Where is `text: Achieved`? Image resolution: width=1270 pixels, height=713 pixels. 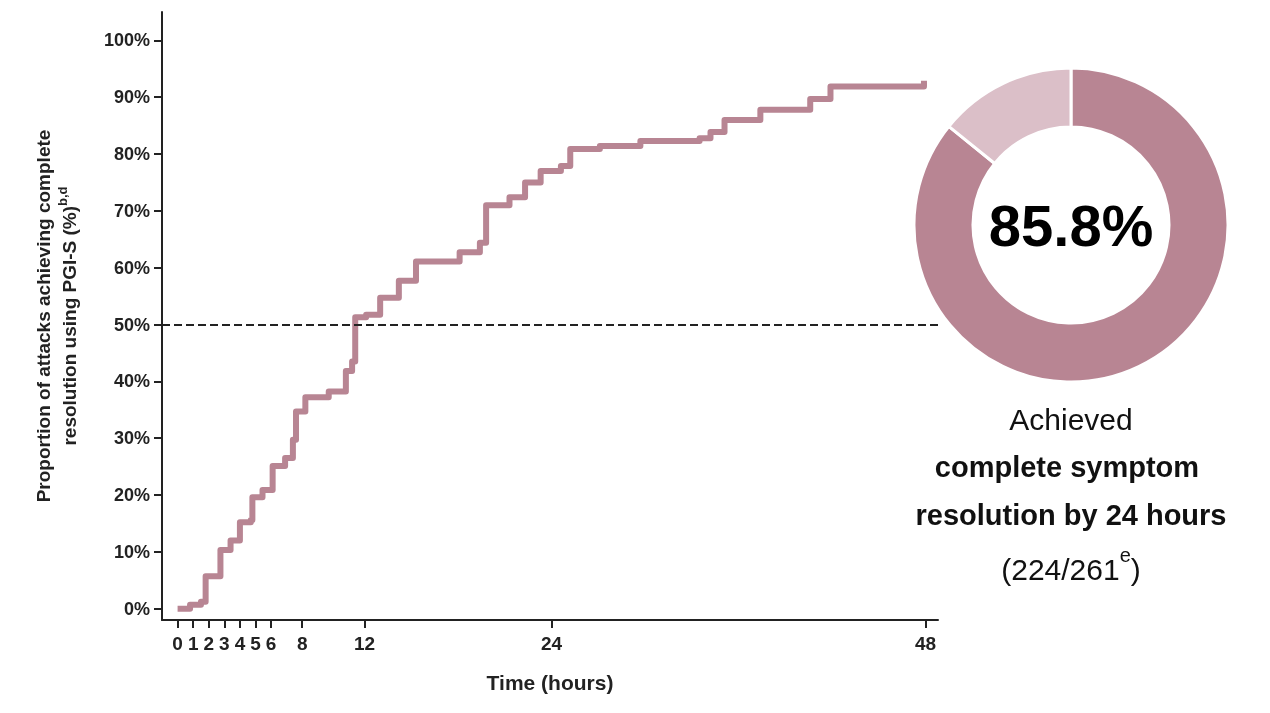
text: Achieved is located at coordinates (1071, 419).